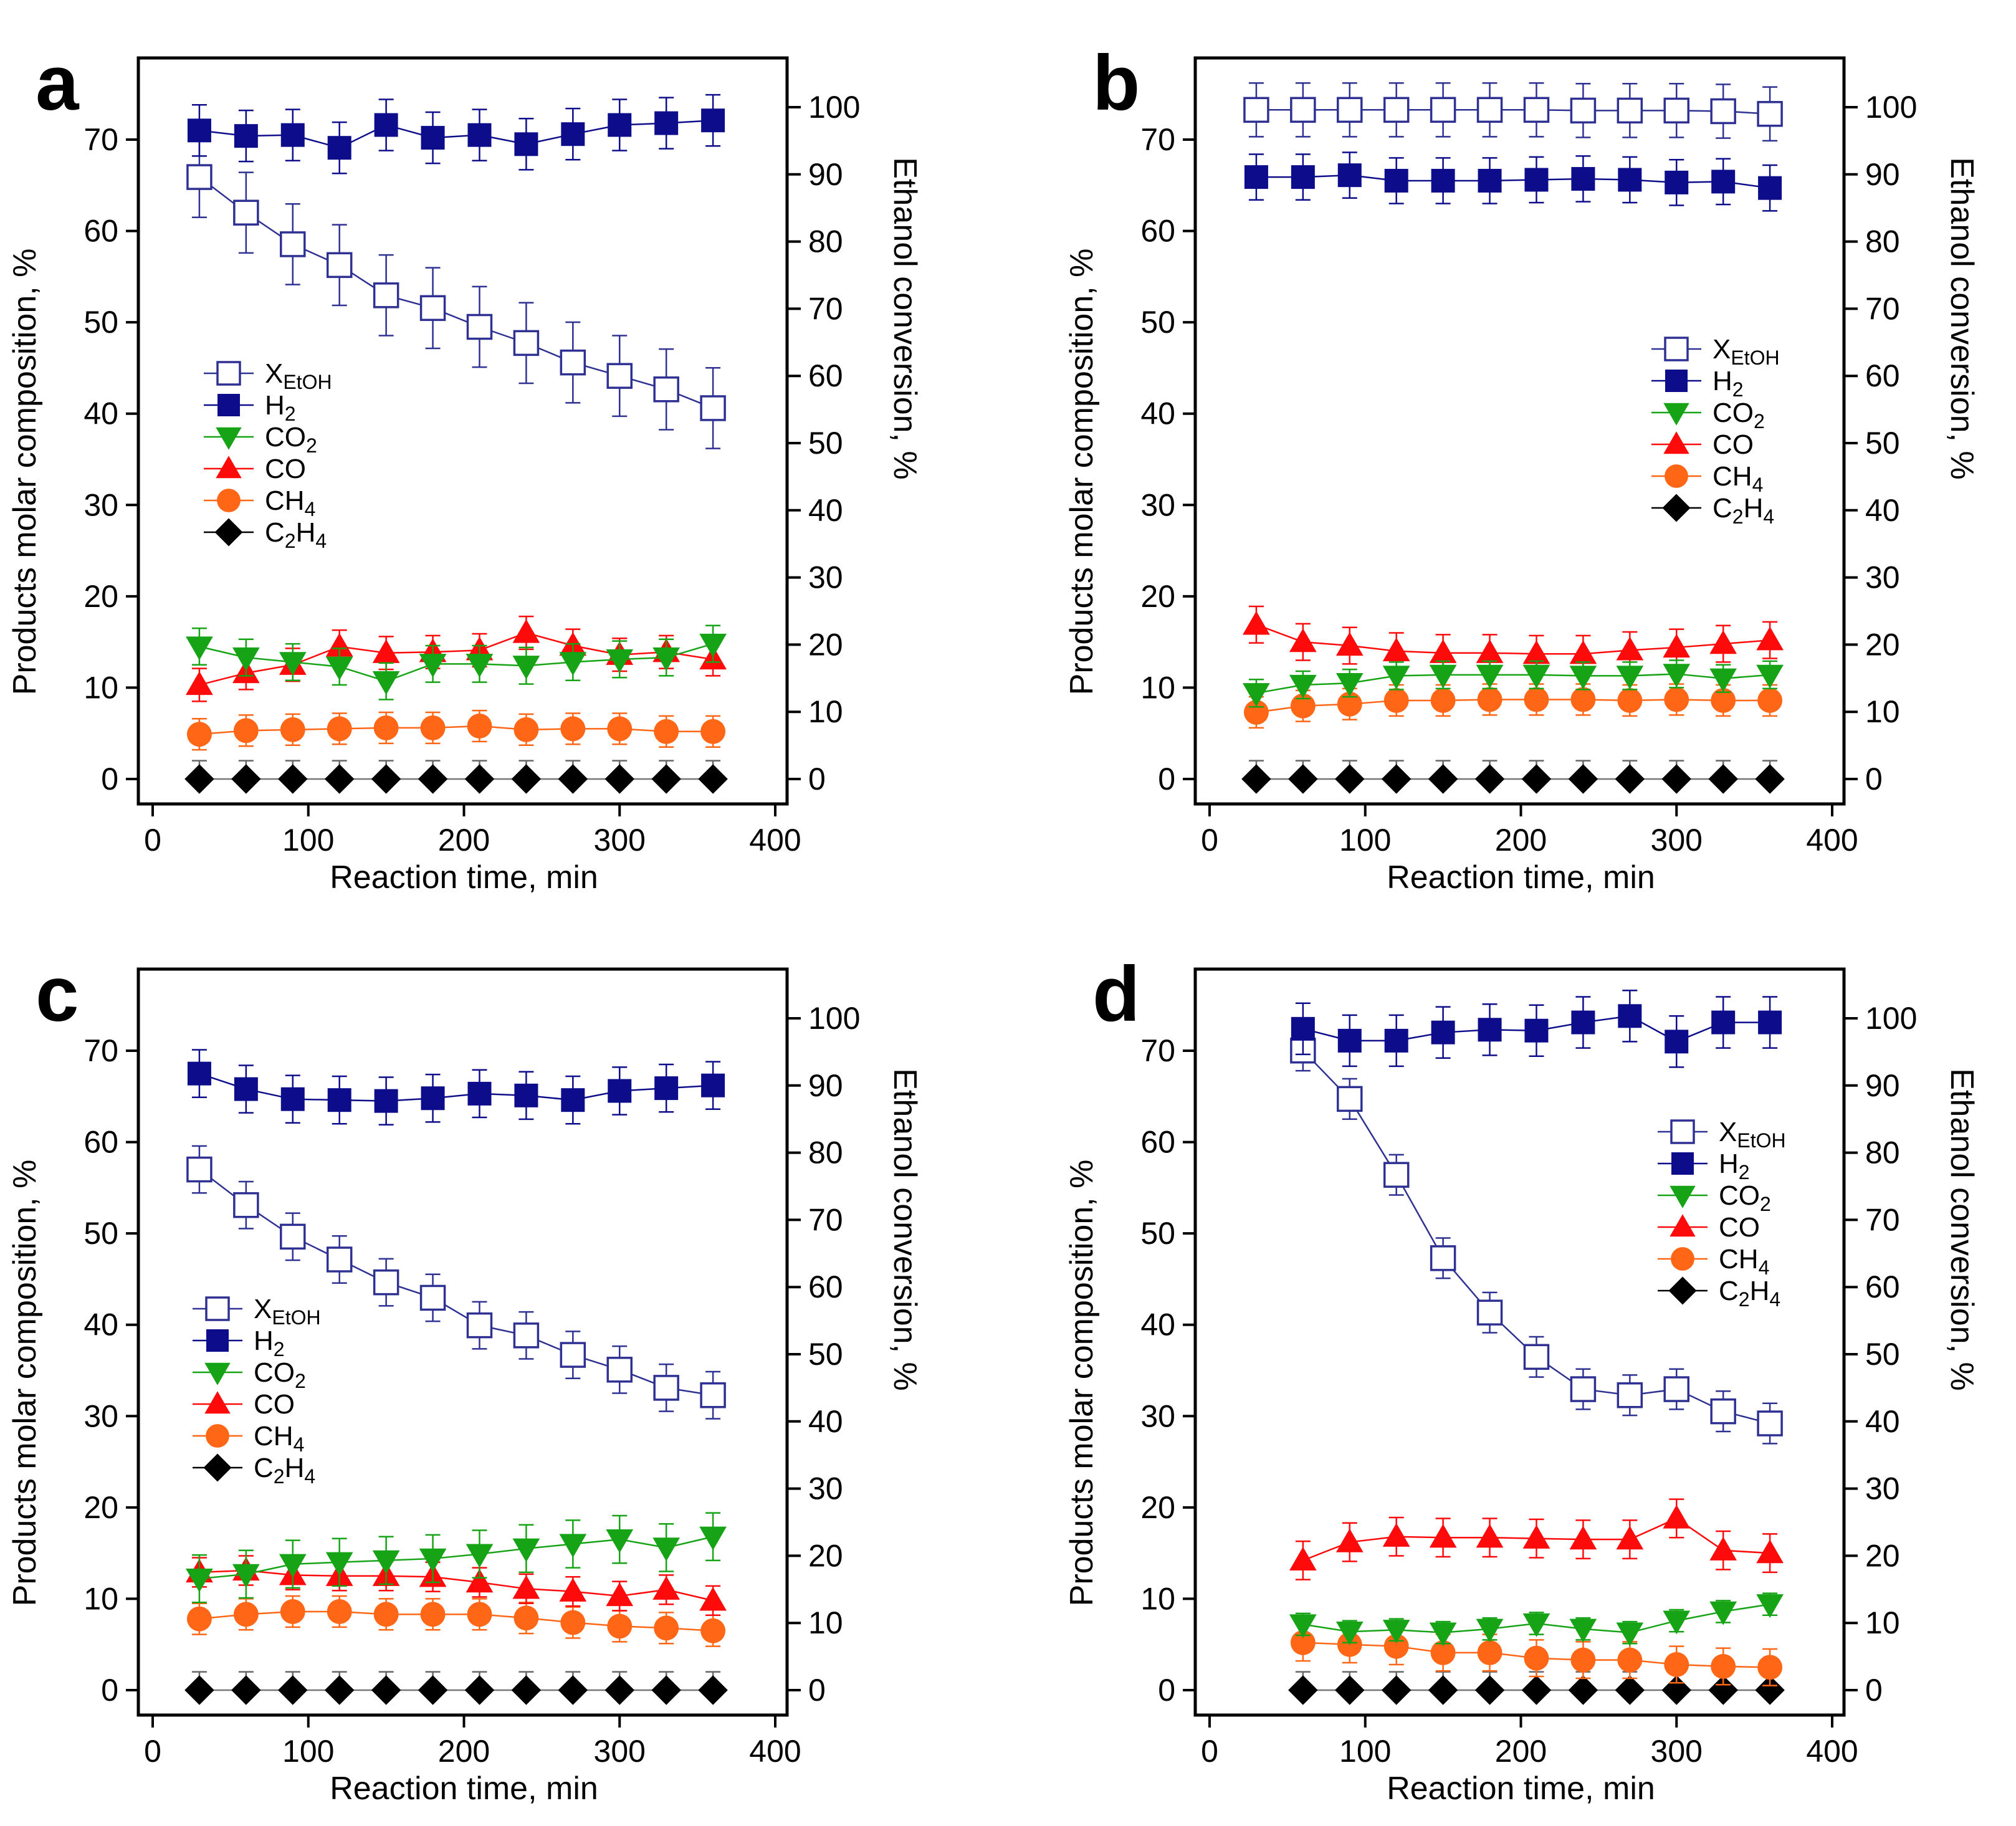 This screenshot has width=2016, height=1826. Describe the element at coordinates (295, 1468) in the screenshot. I see `legend-label-part: H` at that location.